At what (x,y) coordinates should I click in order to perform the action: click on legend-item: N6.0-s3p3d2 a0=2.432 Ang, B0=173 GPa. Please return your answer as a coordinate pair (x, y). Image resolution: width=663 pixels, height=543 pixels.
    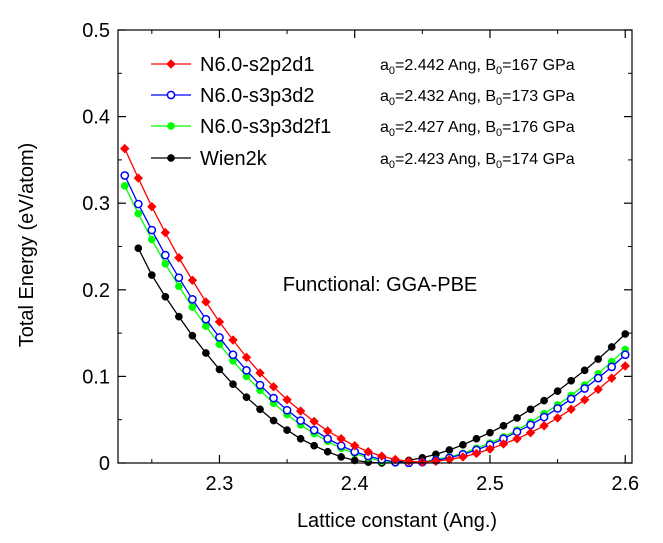
    Looking at the image, I should click on (363, 96).